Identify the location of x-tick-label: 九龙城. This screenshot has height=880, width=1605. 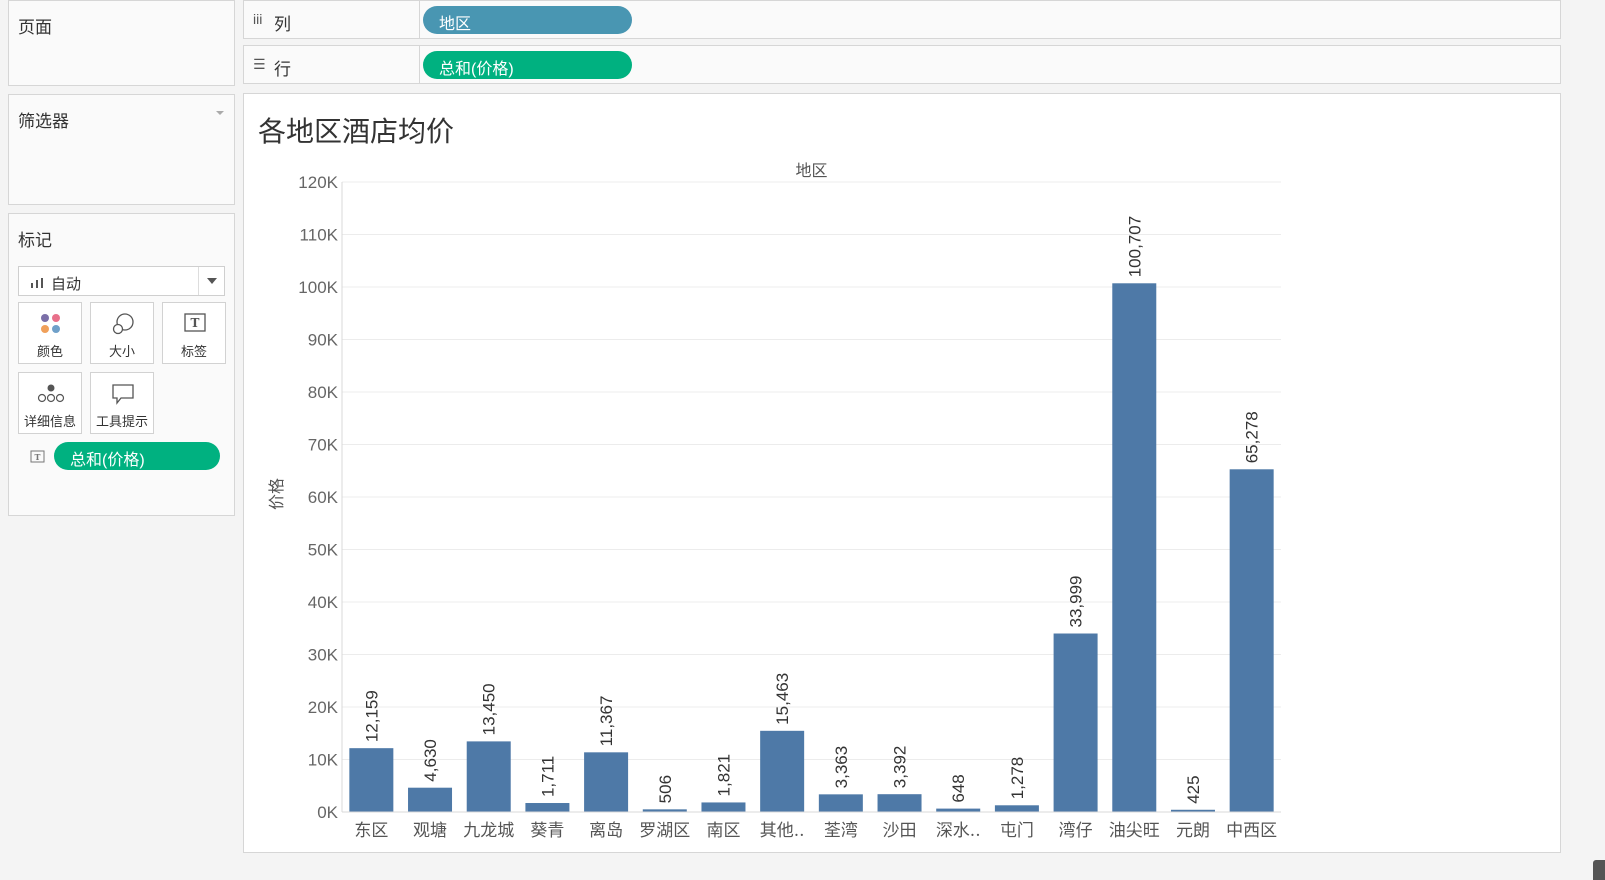
(488, 831).